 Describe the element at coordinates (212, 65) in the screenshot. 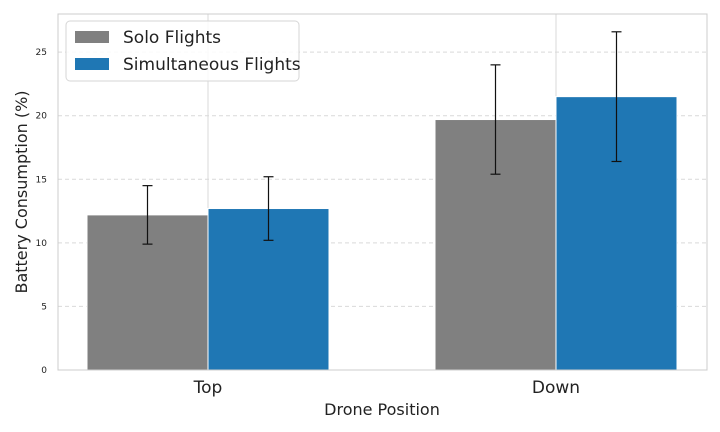

I see `legend-label-simultaneous: Simultaneous Flights` at that location.